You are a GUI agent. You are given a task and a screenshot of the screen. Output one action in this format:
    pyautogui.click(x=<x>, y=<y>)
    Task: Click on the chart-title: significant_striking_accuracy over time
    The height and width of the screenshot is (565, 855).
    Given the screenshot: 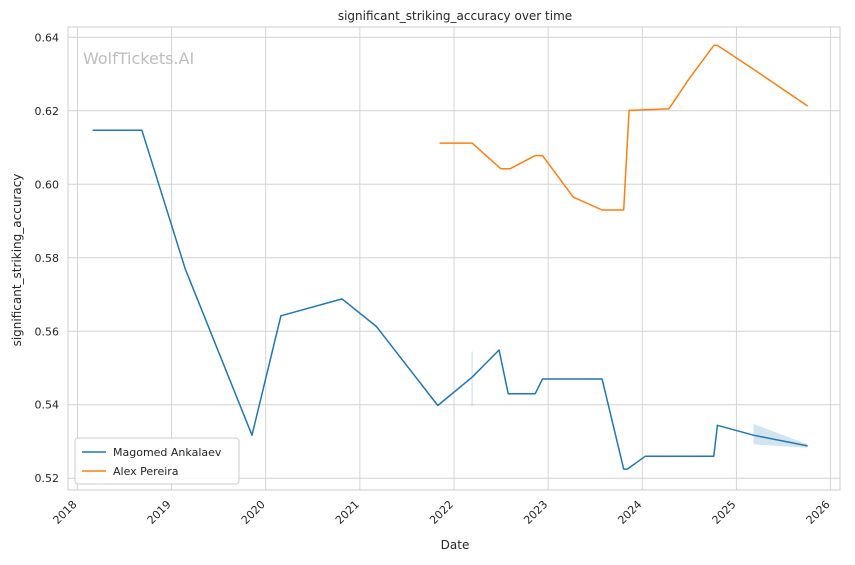 What is the action you would take?
    pyautogui.click(x=455, y=16)
    